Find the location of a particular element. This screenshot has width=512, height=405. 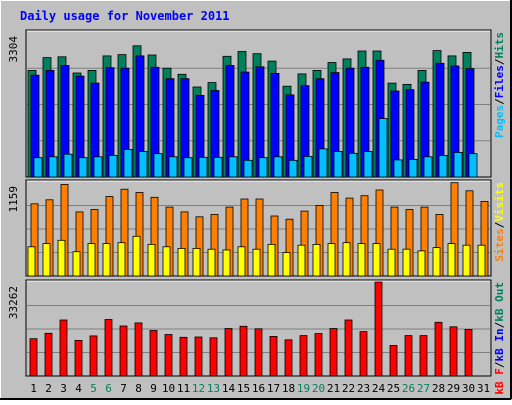

x-tick-label-day-27: 27 is located at coordinates (423, 388).